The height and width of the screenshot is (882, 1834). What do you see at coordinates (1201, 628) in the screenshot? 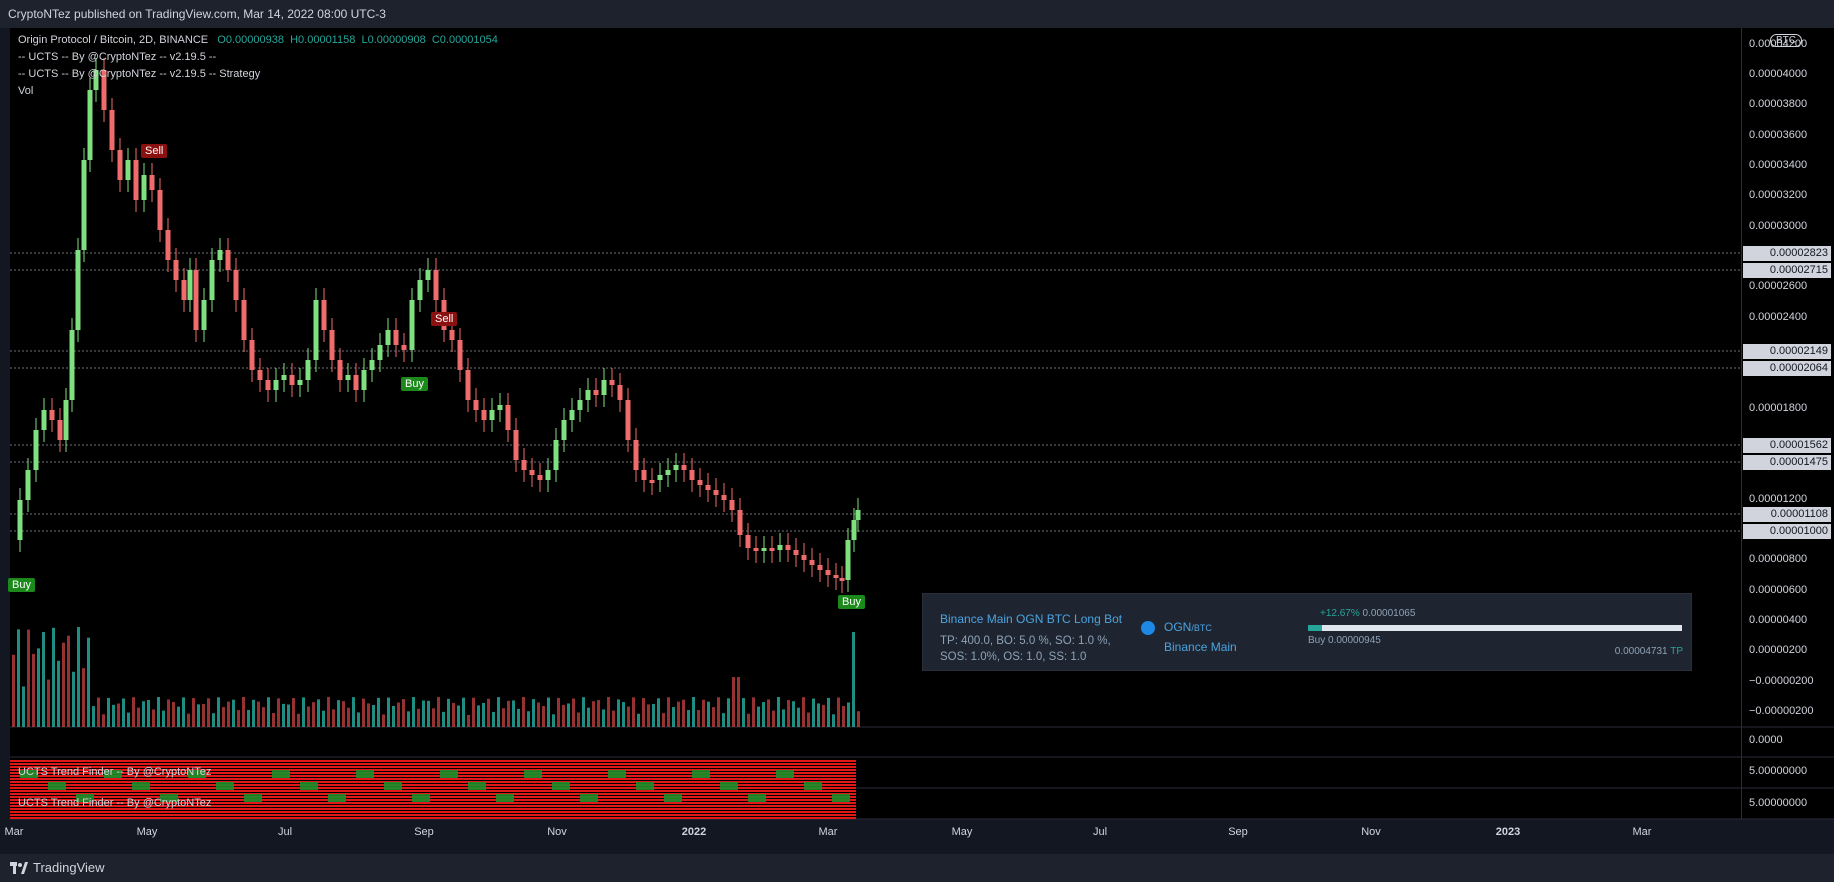
I see `pair-quote: /BTC` at bounding box center [1201, 628].